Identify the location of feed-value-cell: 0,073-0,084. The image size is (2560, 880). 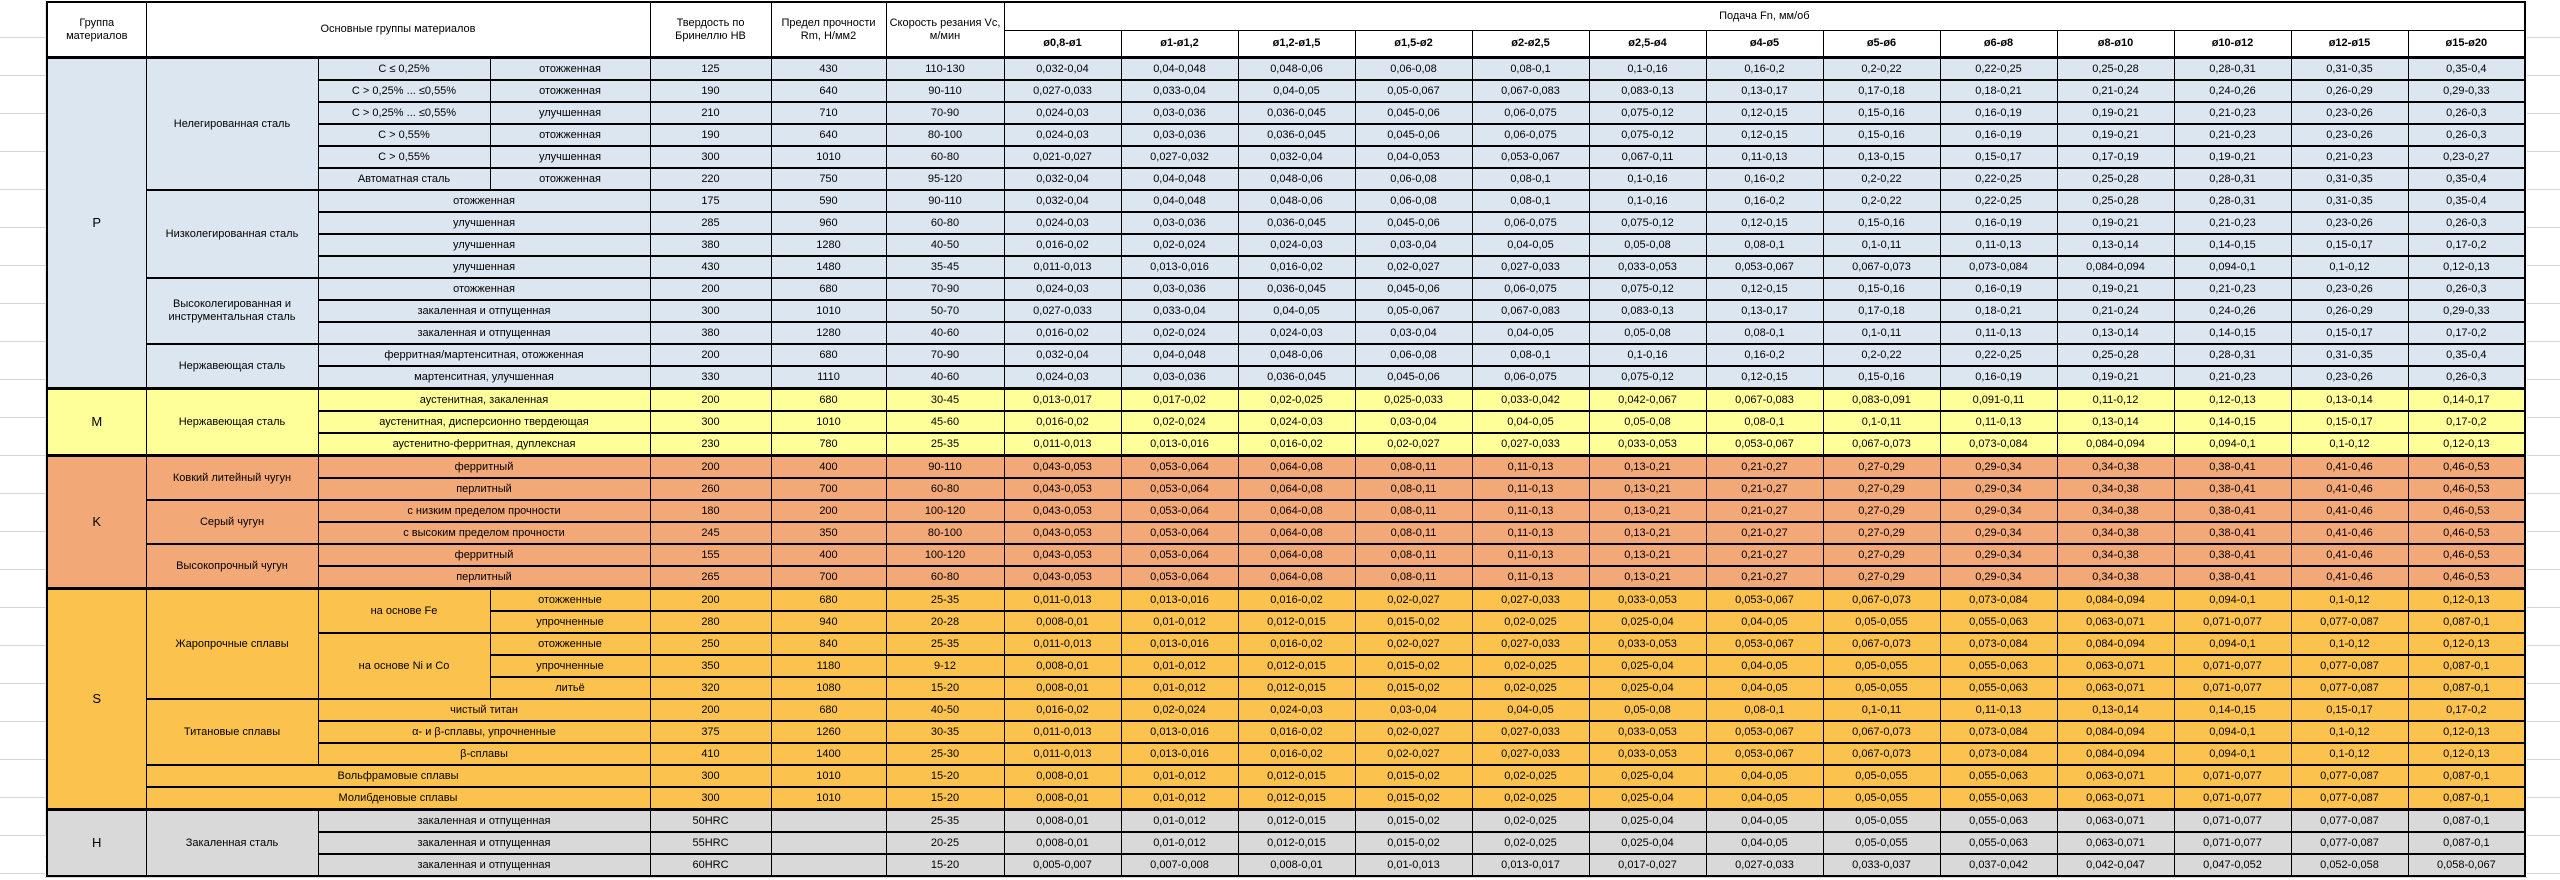
(1998, 732).